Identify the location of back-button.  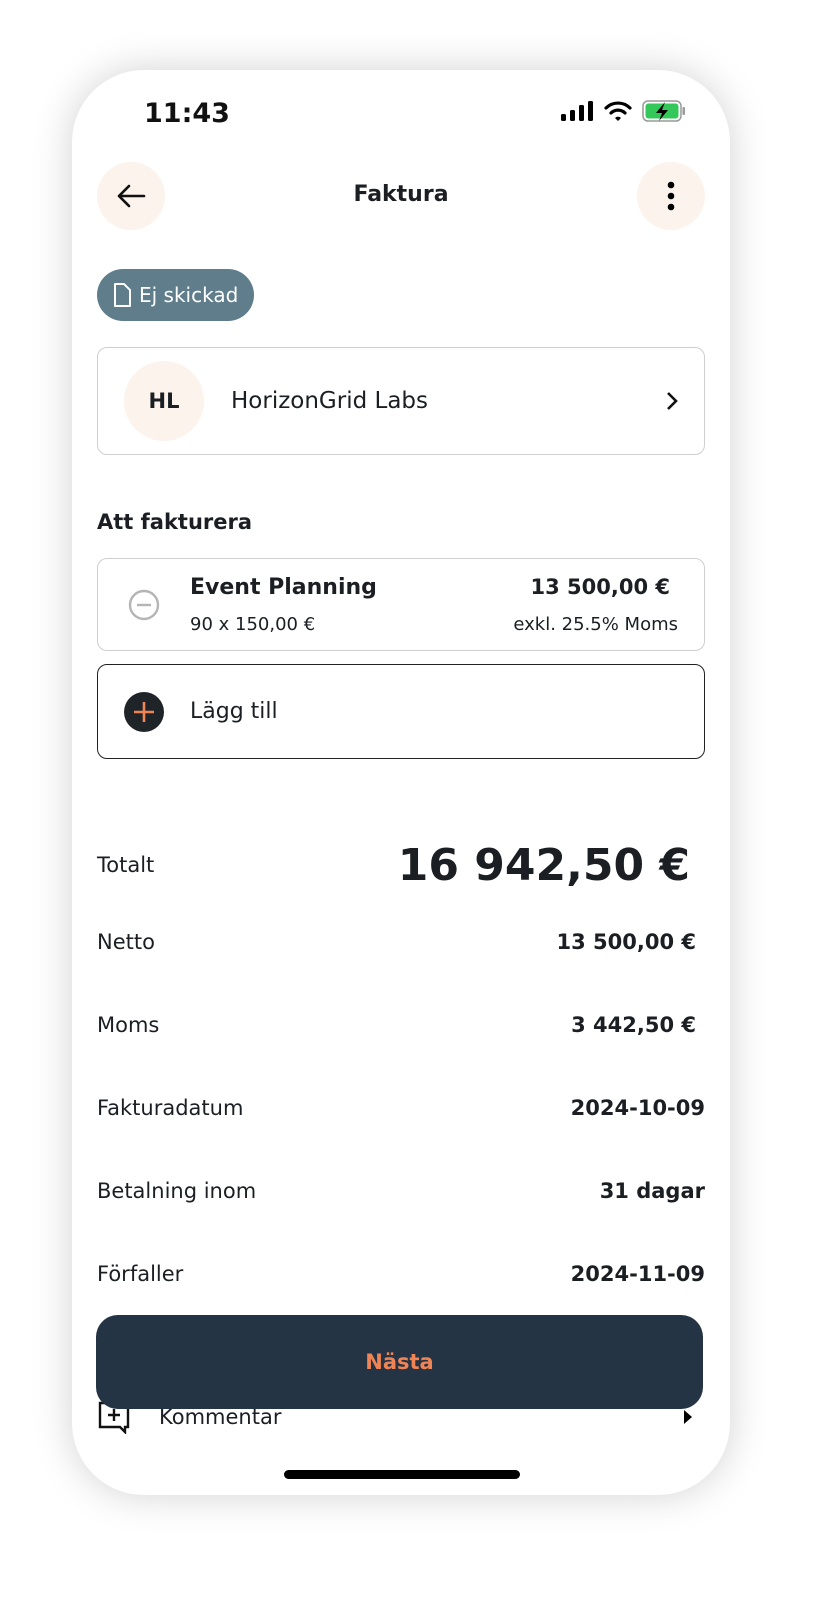
(131, 196).